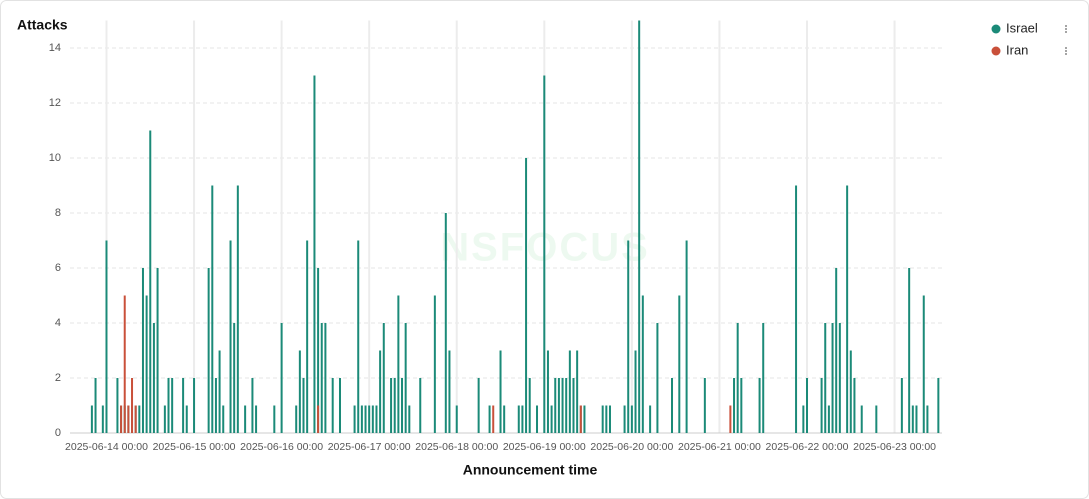  I want to click on y-tick-label: 0, so click(58, 433).